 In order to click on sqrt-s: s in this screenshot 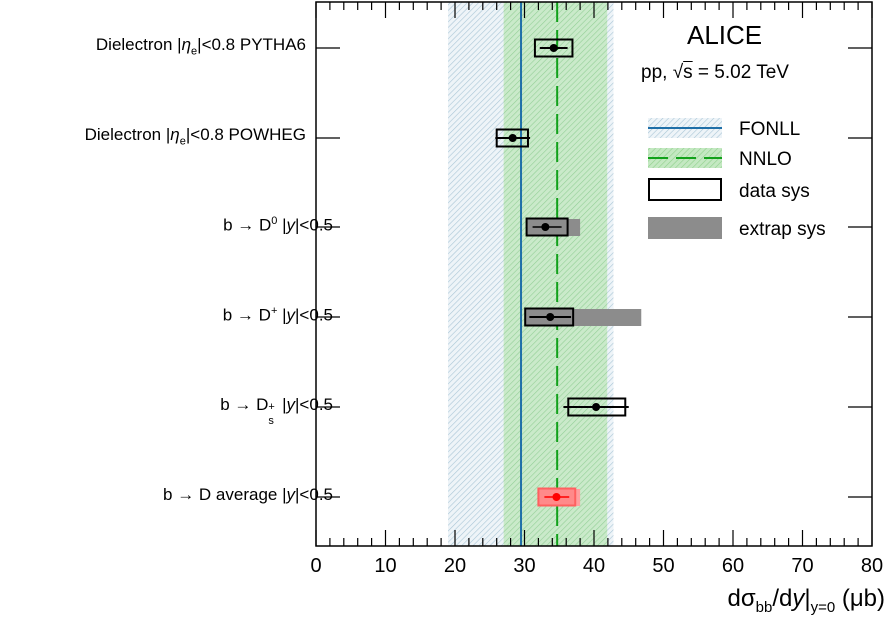, I will do `click(688, 72)`.